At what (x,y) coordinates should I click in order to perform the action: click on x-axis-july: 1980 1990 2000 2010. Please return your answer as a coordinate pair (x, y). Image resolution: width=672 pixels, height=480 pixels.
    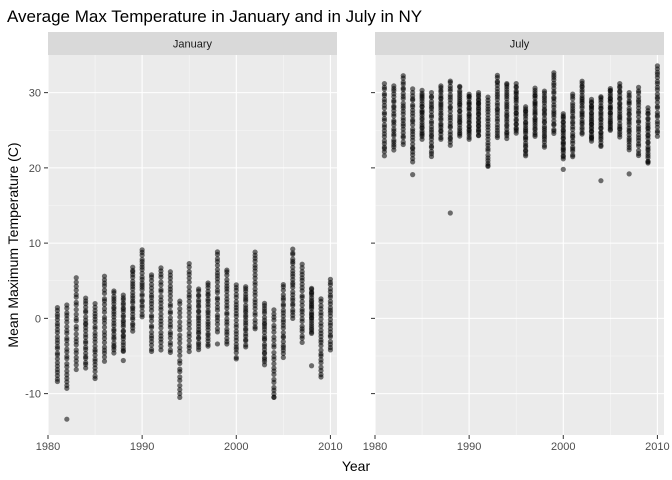
    Looking at the image, I should click on (516, 444).